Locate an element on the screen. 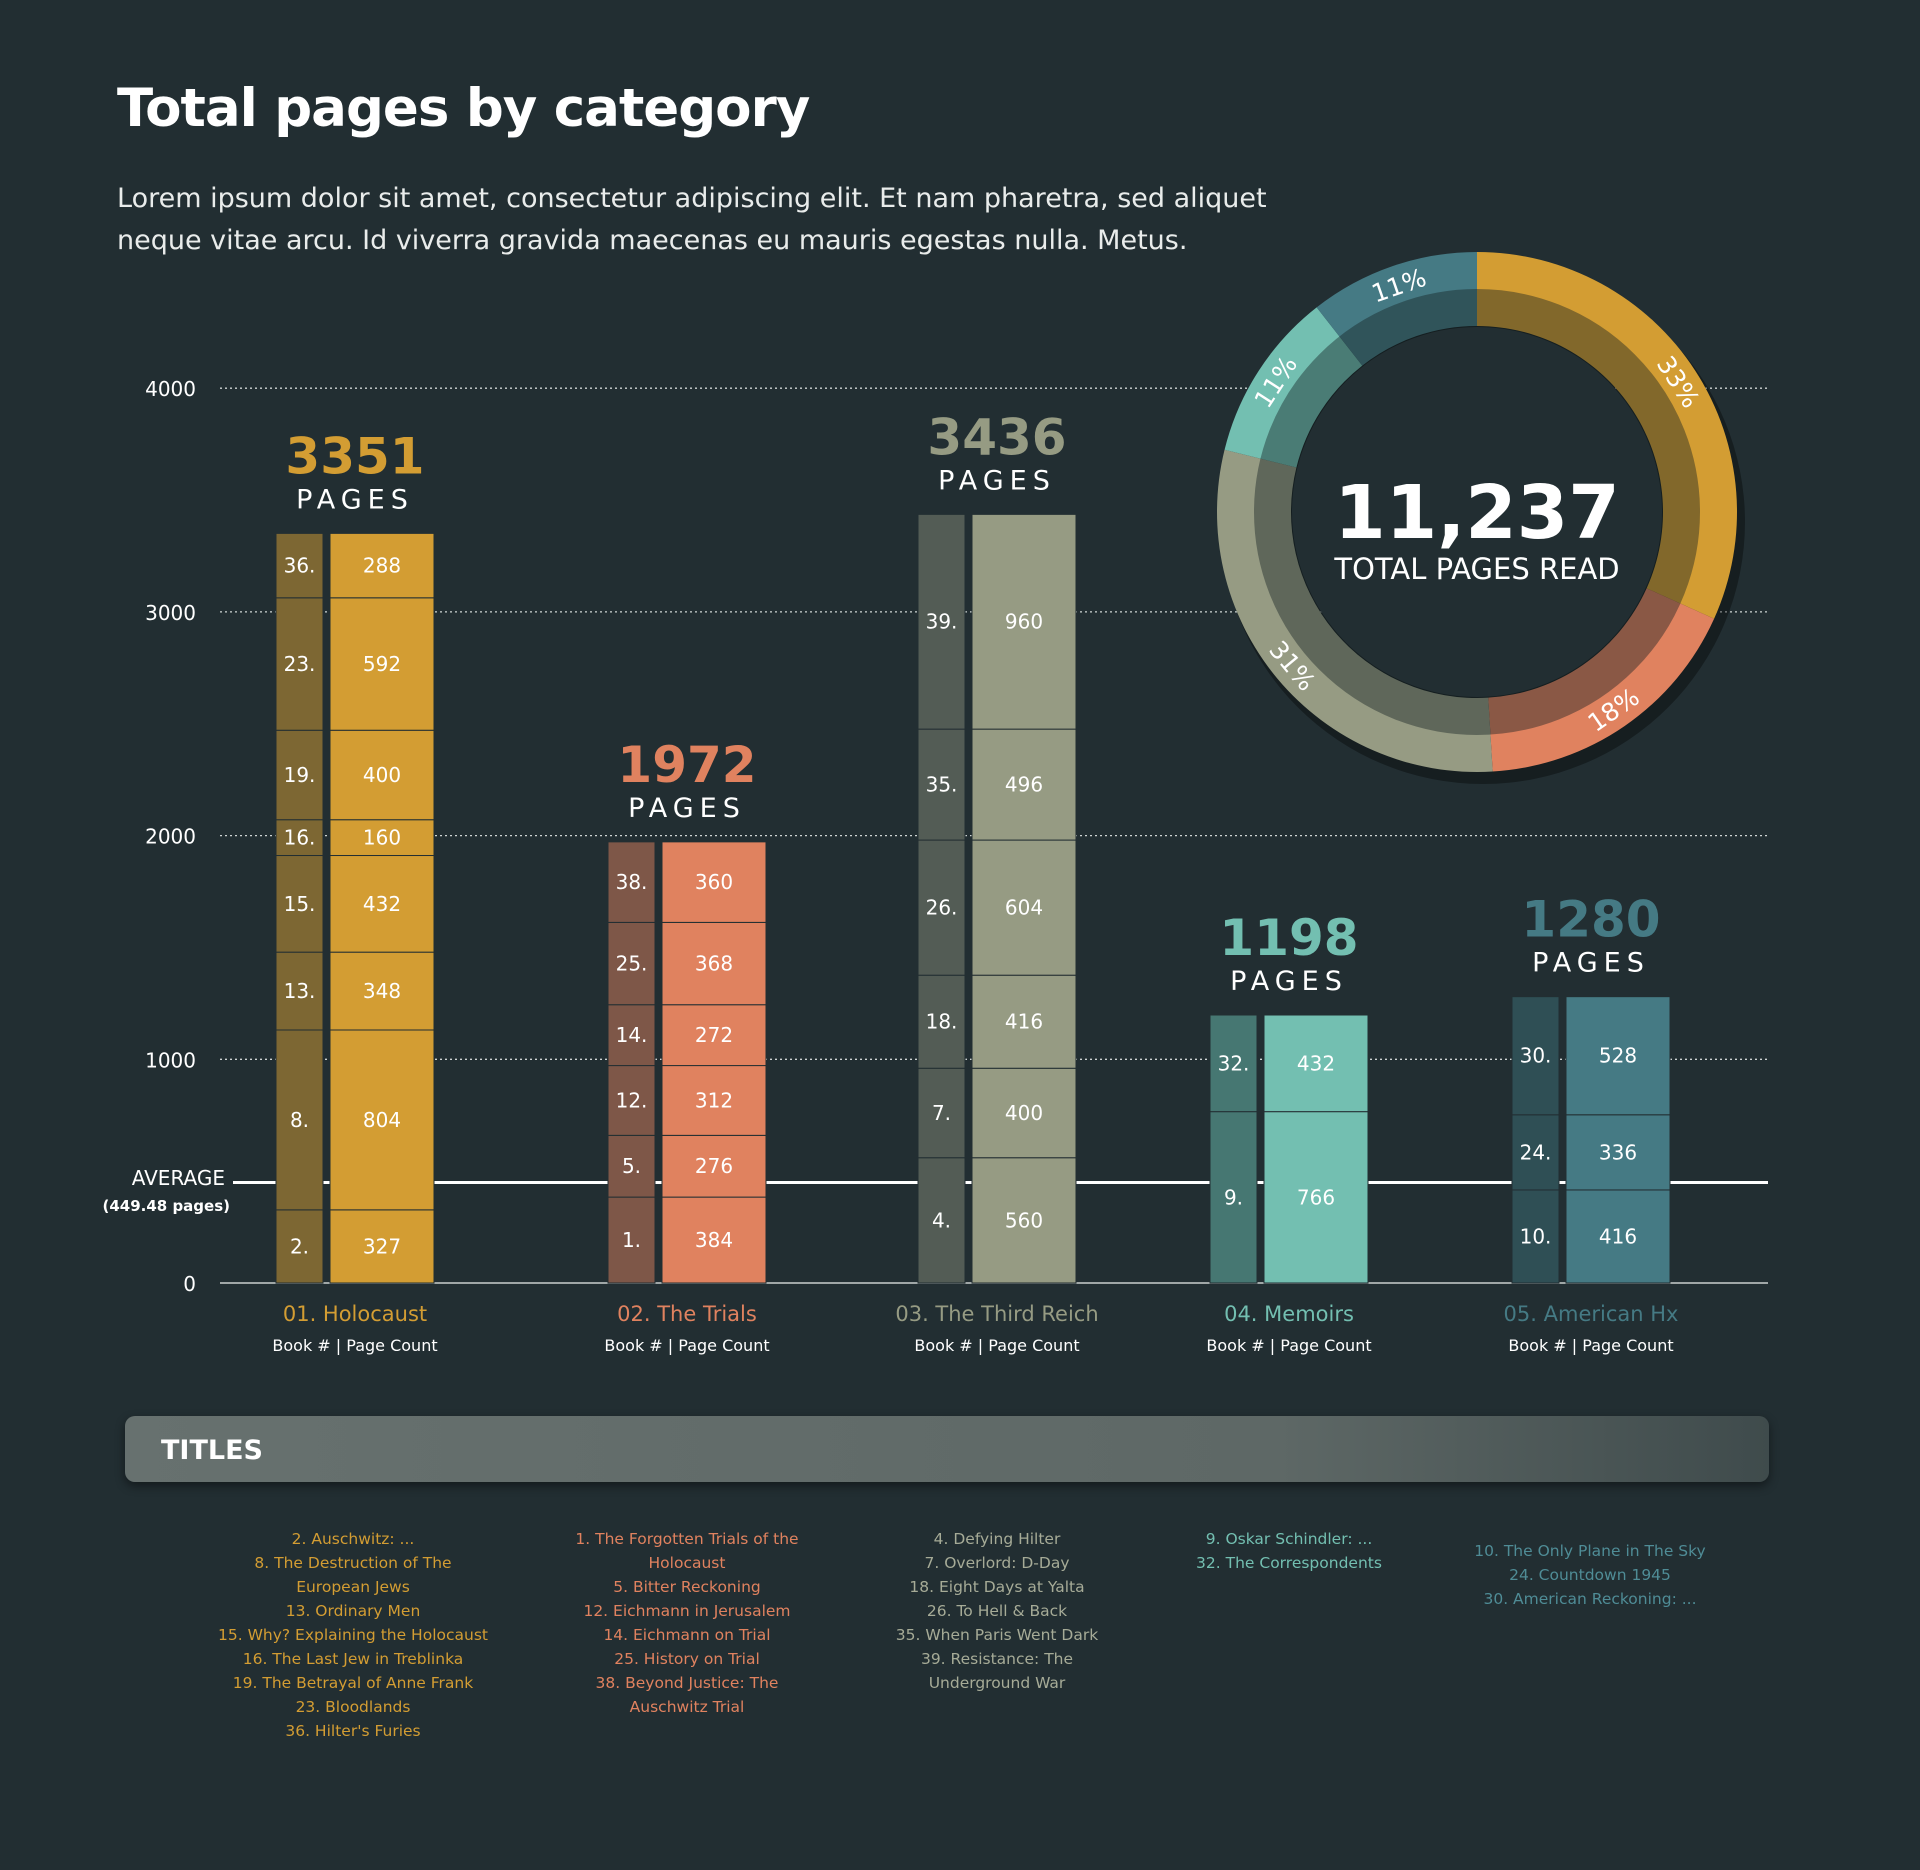 This screenshot has height=1870, width=1920. bar-page-label: 272 is located at coordinates (714, 1035).